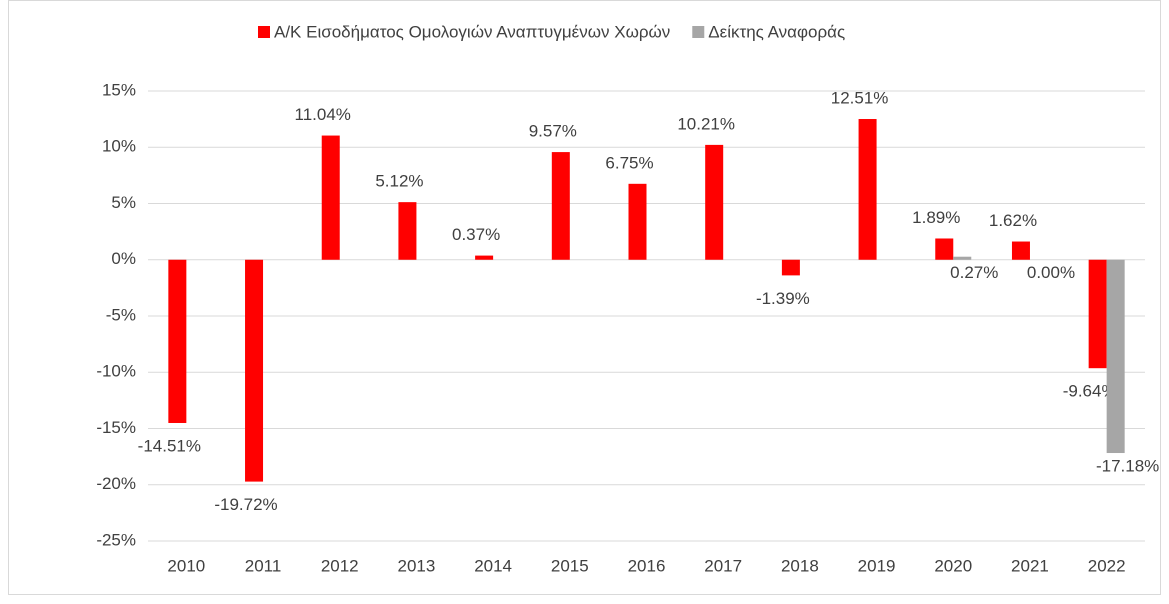  I want to click on x-tick-label: 2020, so click(953, 565).